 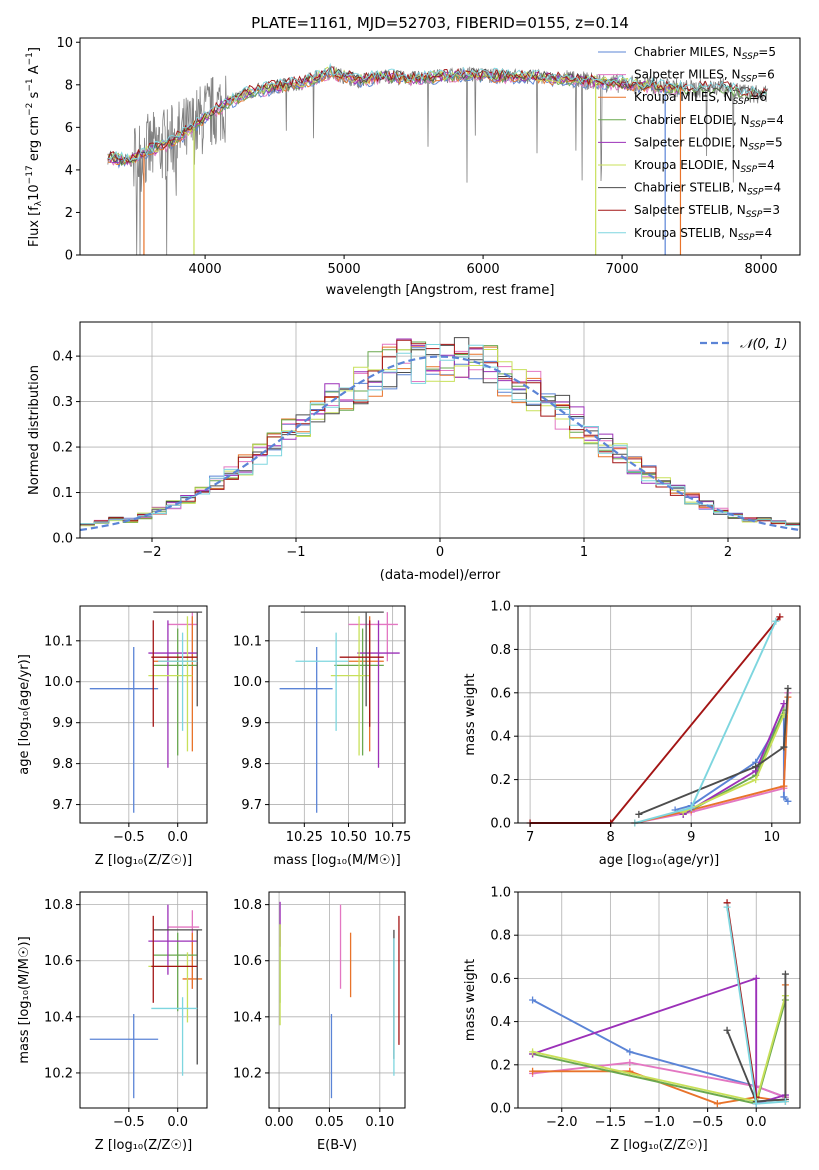 What do you see at coordinates (251, 764) in the screenshot?
I see `y-tick-label: 9.8` at bounding box center [251, 764].